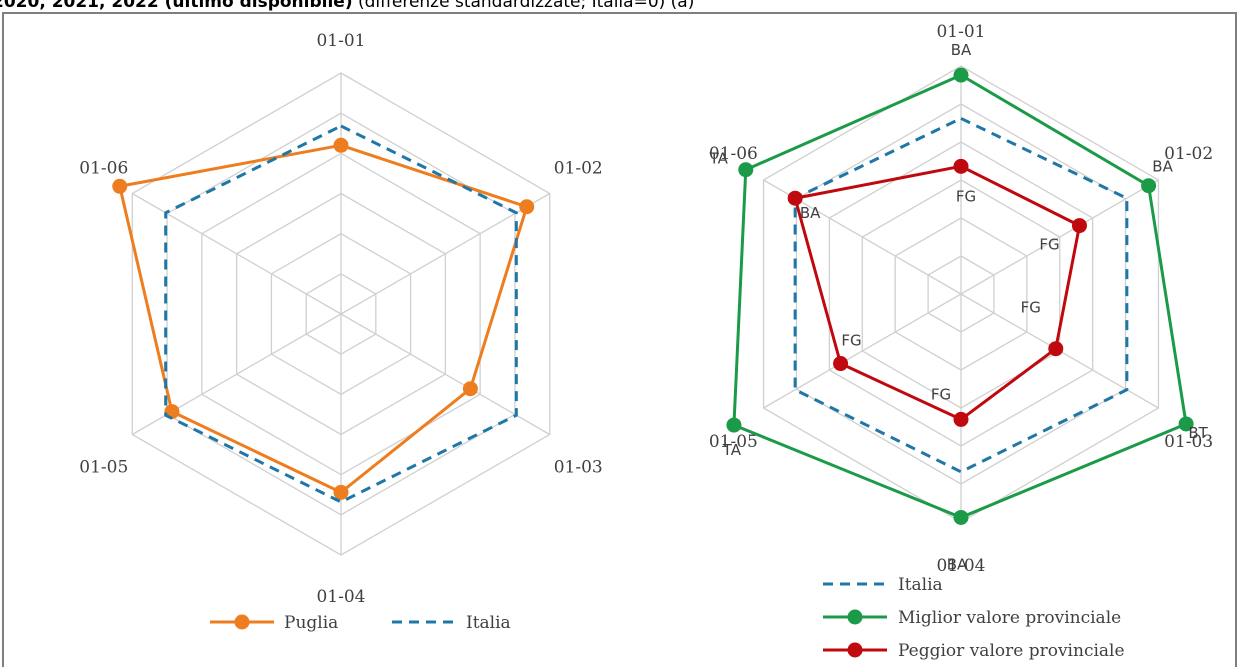 The width and height of the screenshot is (1242, 667). I want to click on title-bold: 2020, 2021, 2022 (ultimo disponibile), so click(176, 6).